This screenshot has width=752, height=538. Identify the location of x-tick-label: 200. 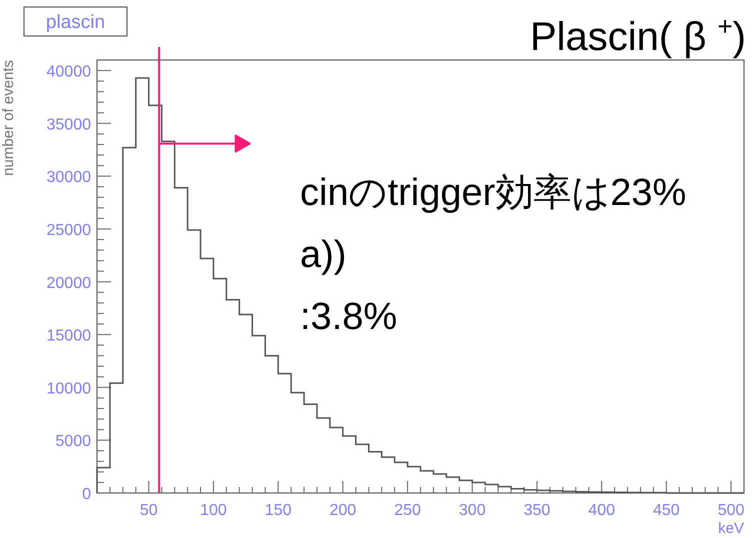
(343, 510).